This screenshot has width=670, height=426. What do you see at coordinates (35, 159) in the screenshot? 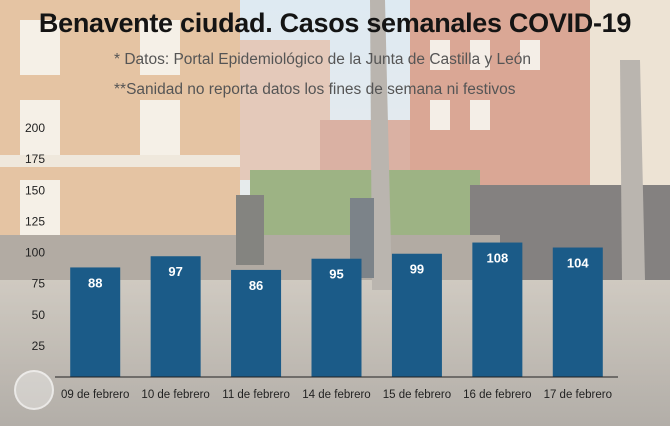
I see `y-tick-label: 175` at bounding box center [35, 159].